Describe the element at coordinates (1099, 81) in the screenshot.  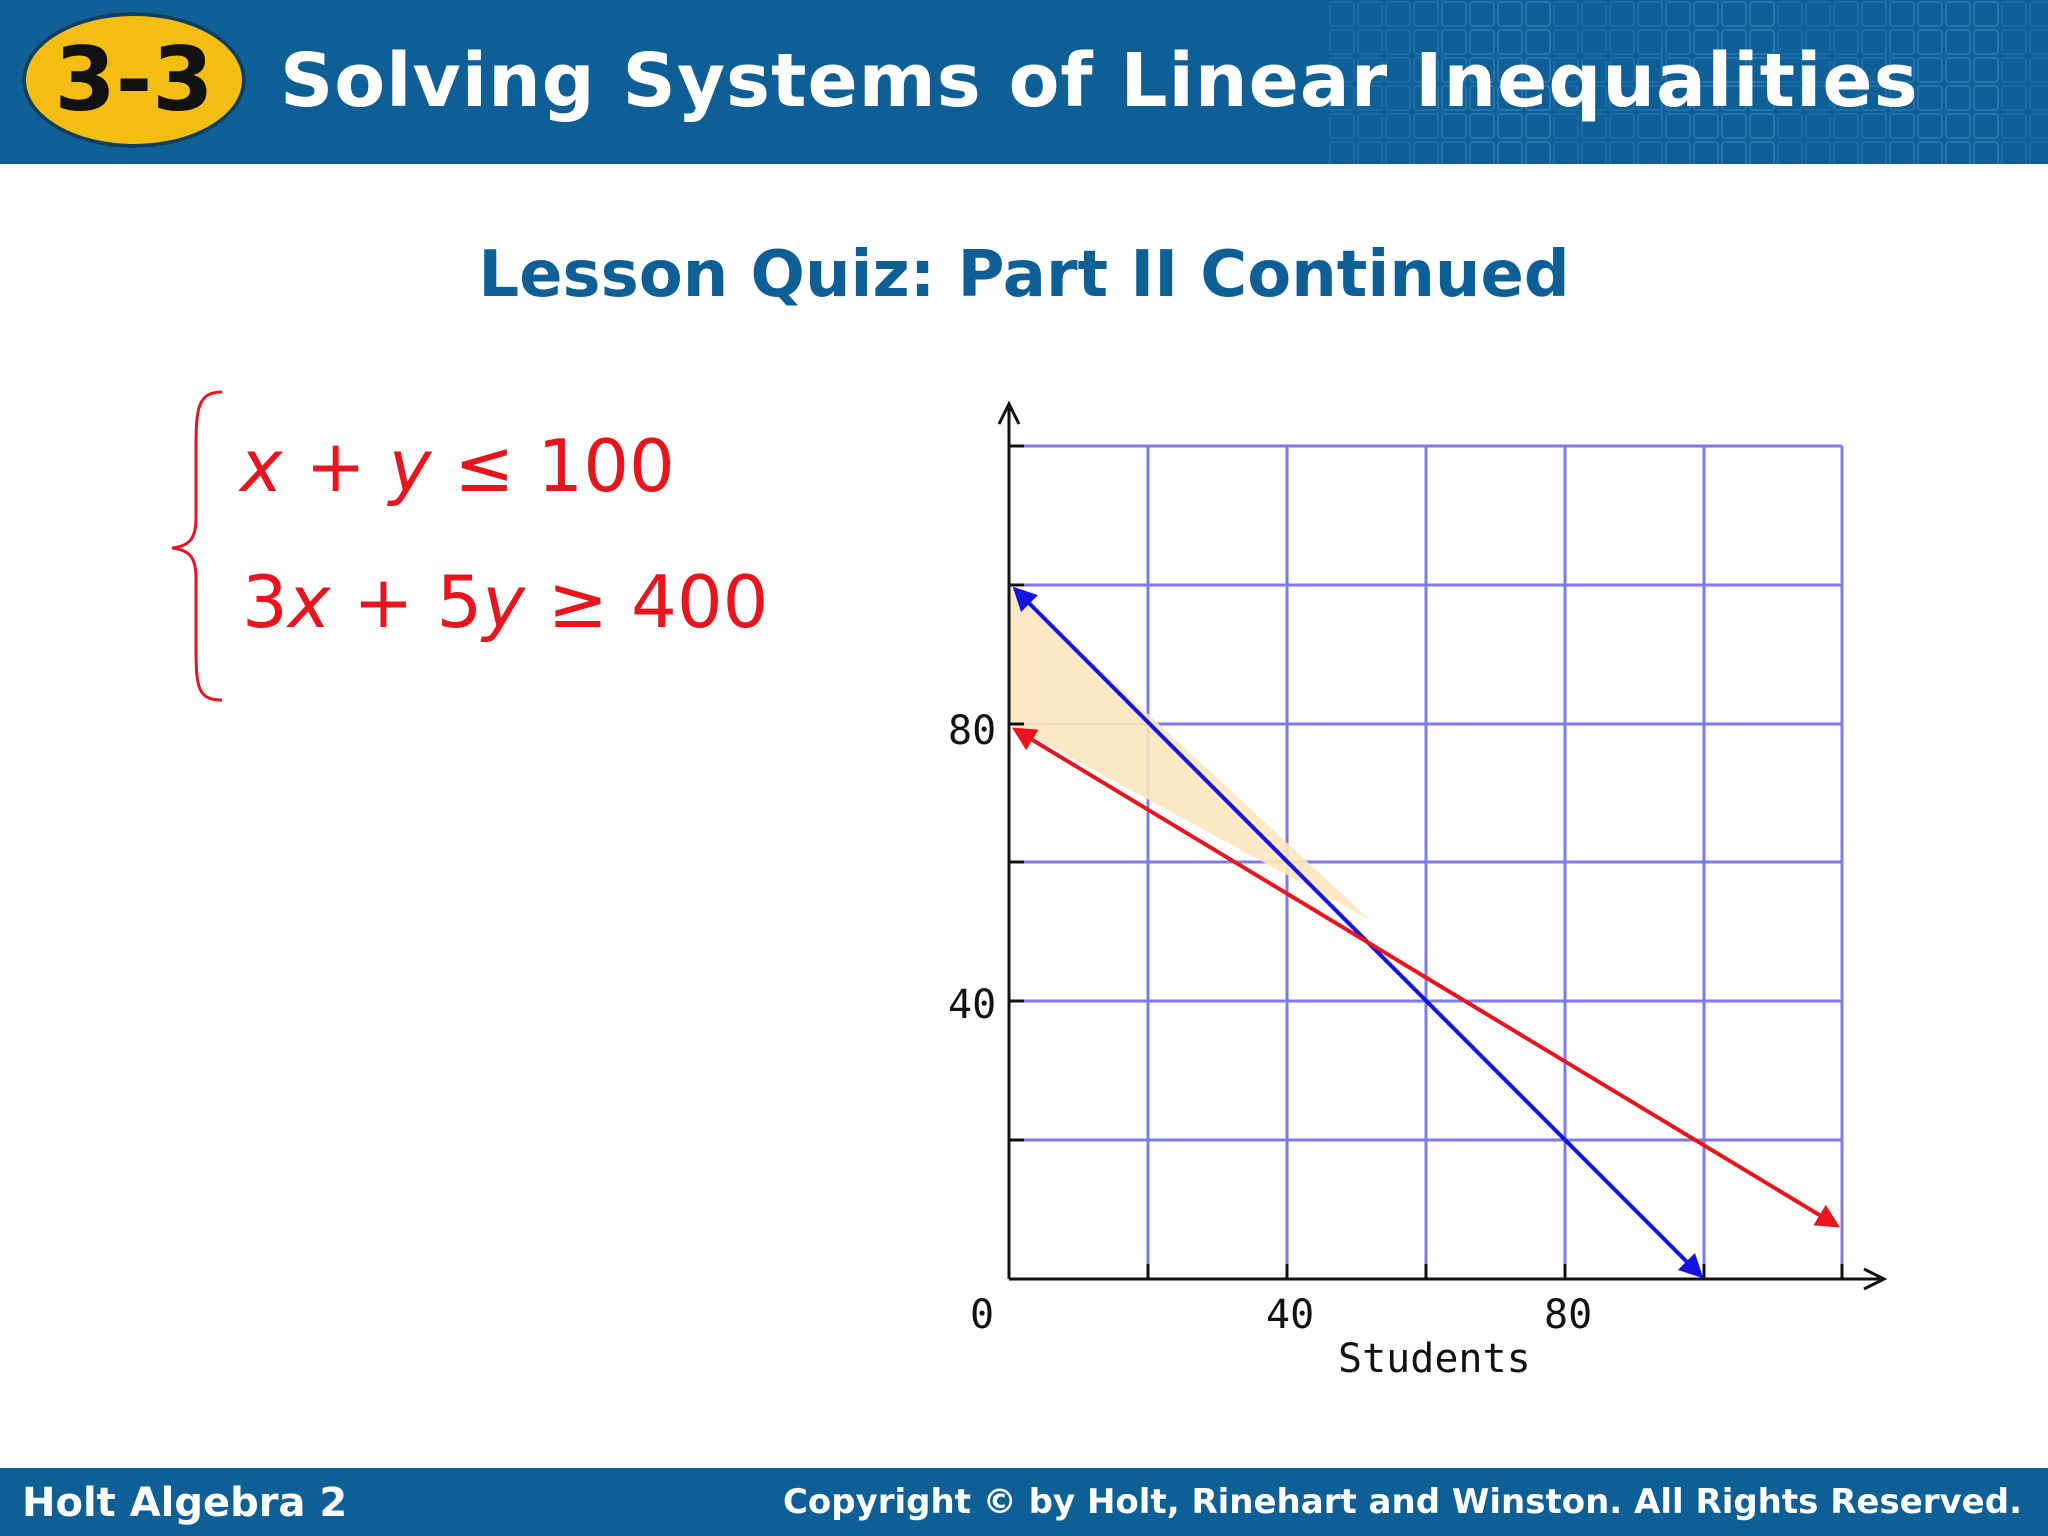
I see `lesson-title: Solving Systems of Linear Inequalities` at that location.